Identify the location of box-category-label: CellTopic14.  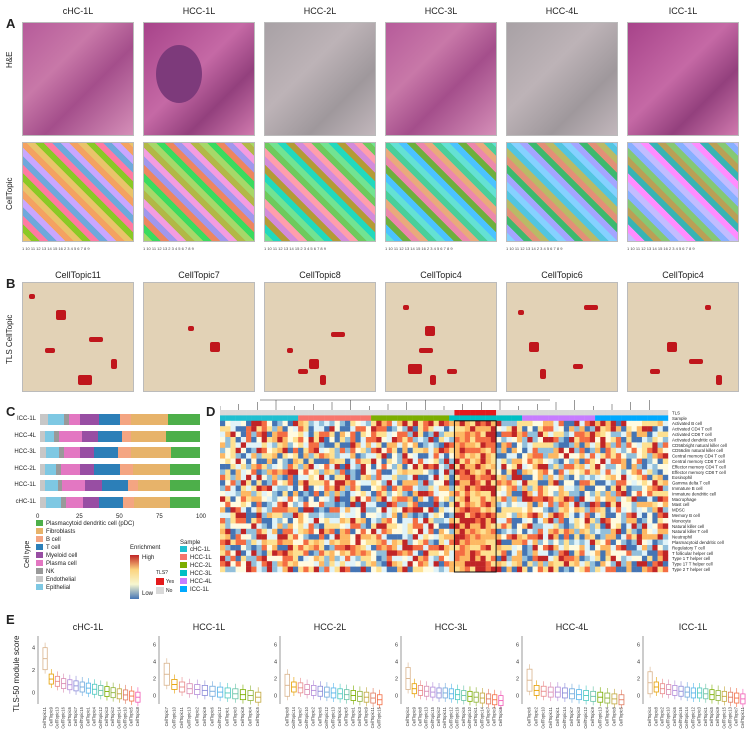
(686, 717).